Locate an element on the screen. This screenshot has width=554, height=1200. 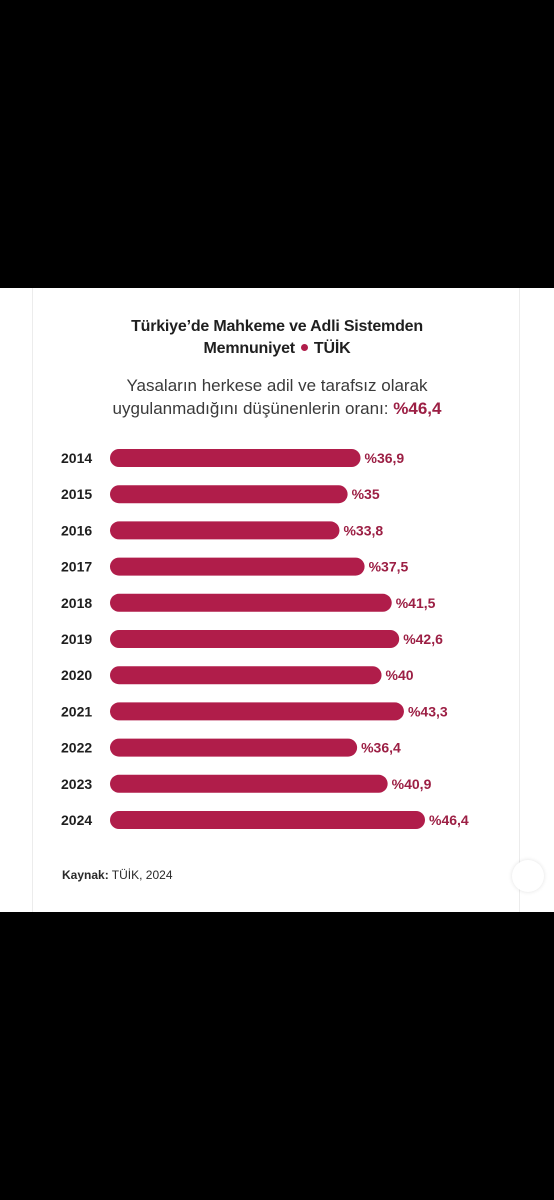
value-label: %40,9 is located at coordinates (412, 784).